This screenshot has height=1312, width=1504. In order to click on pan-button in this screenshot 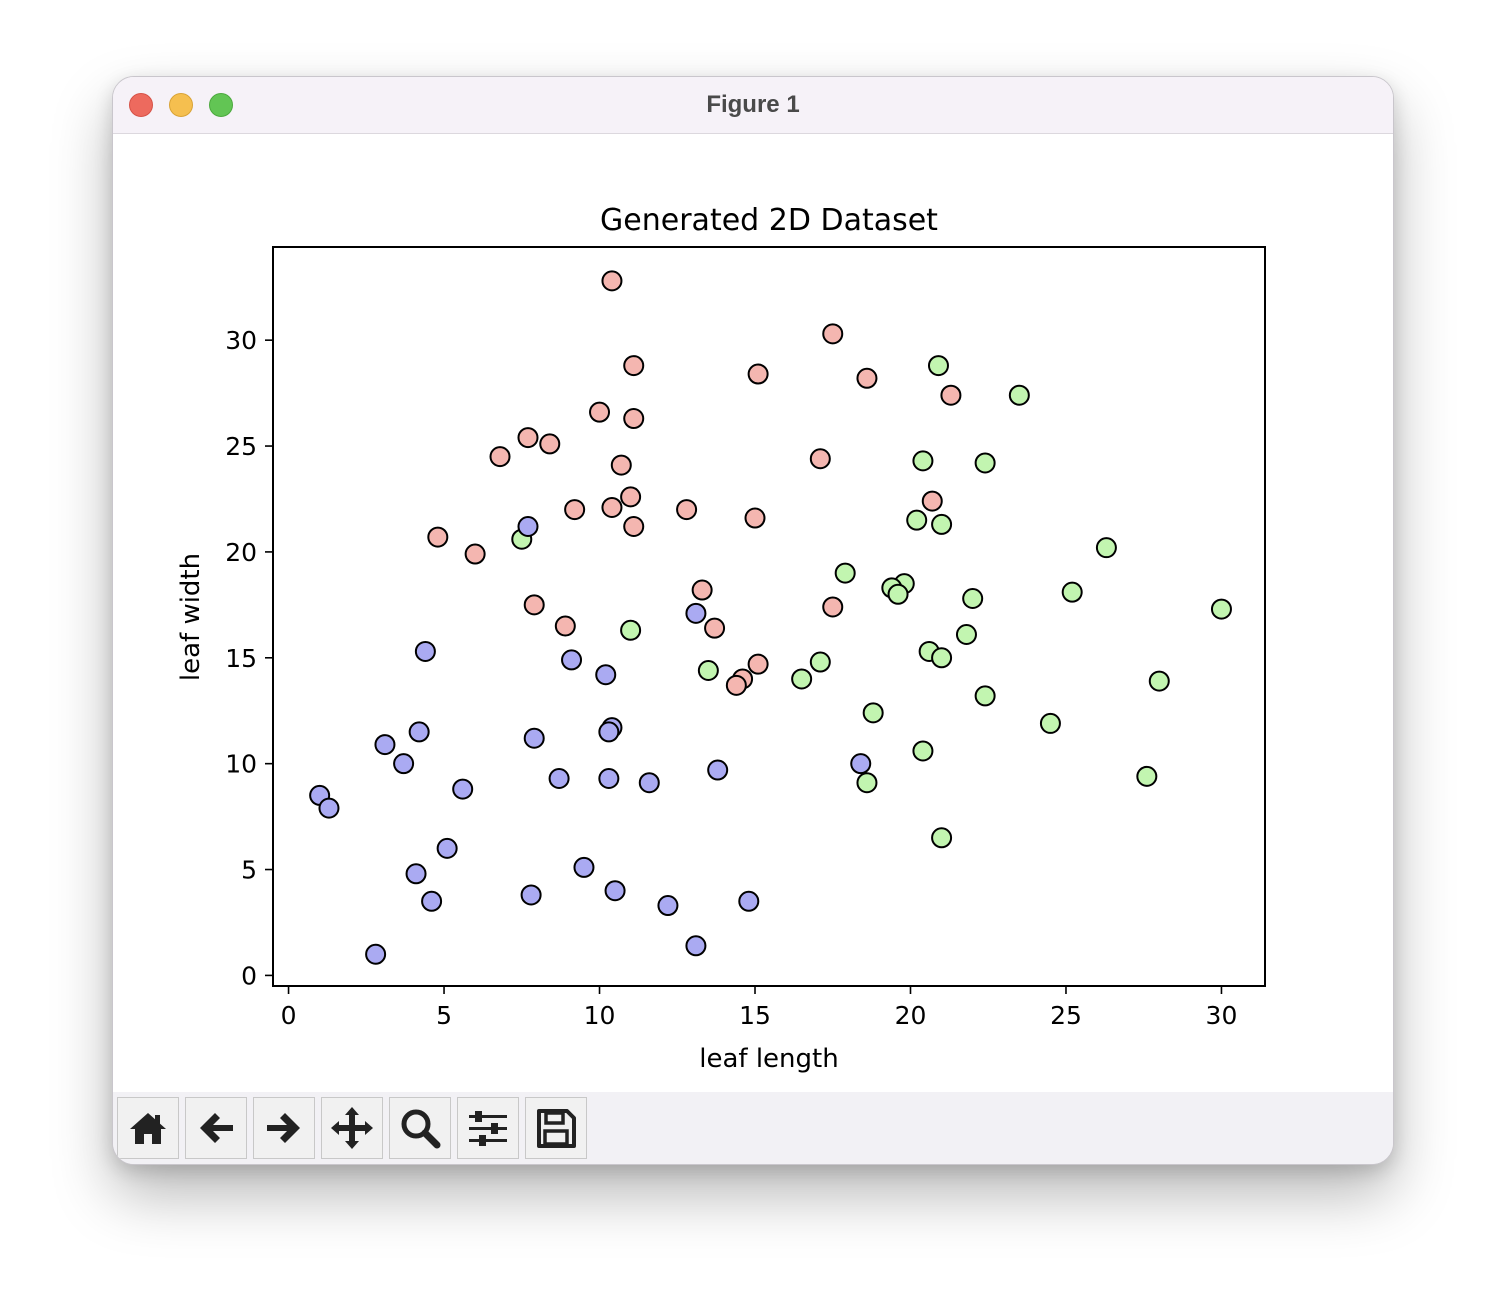, I will do `click(352, 1128)`.